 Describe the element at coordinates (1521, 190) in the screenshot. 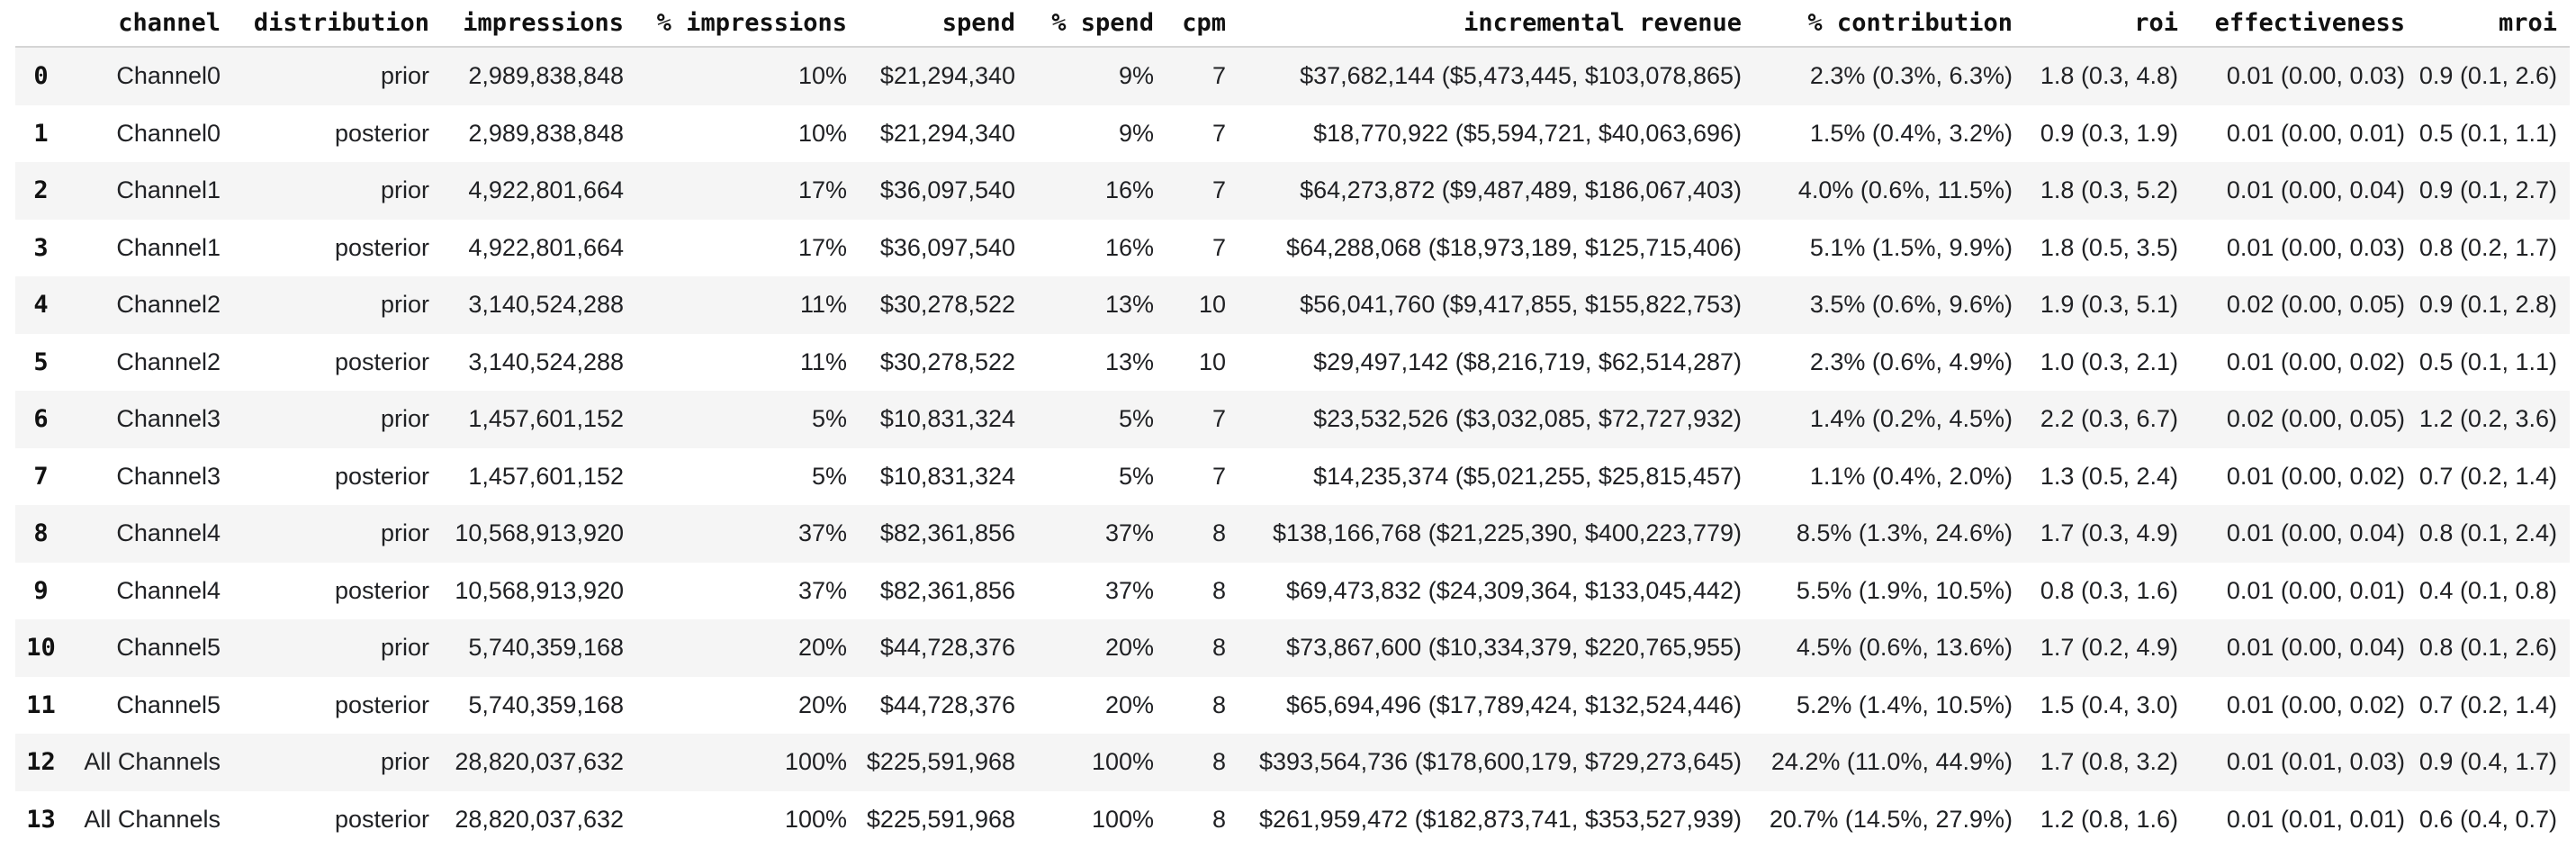

I see `cell-incremental-revenue: $64,273,872 ($9,487,489, $186,067,403)` at that location.